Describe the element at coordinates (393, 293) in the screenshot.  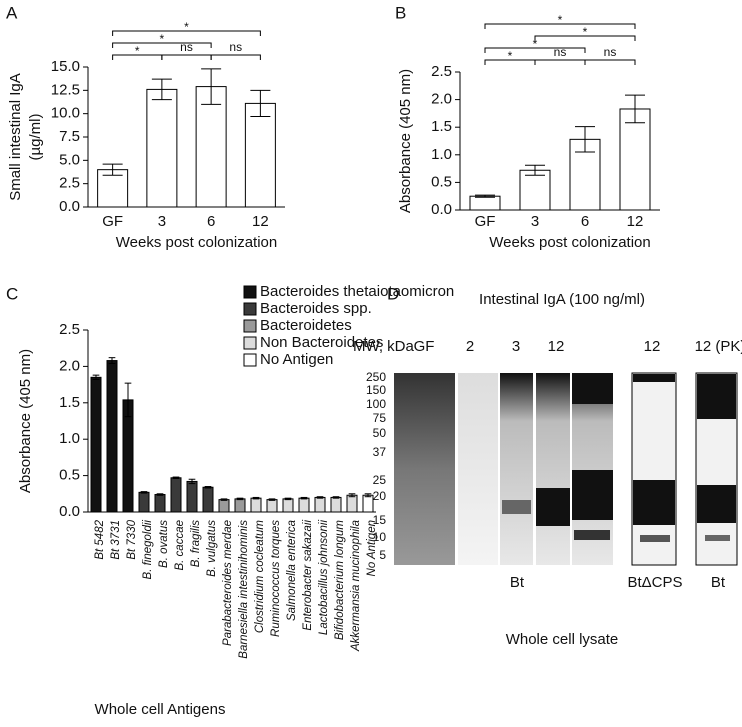
I see `panel-label: D` at that location.